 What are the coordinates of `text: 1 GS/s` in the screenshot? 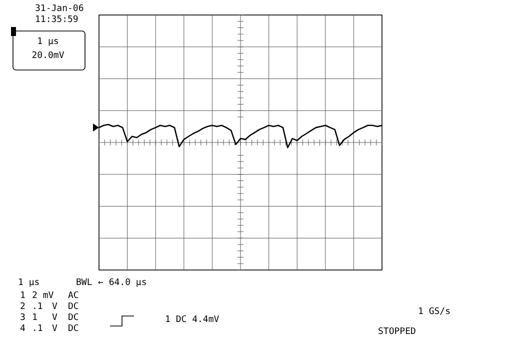 It's located at (434, 312).